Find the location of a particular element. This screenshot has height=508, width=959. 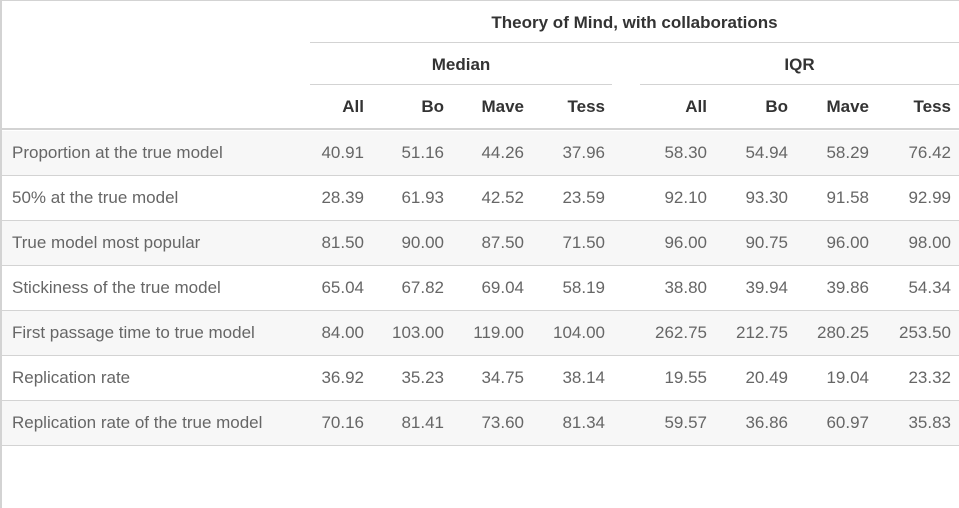

table-cell: 92.99 is located at coordinates (929, 197).